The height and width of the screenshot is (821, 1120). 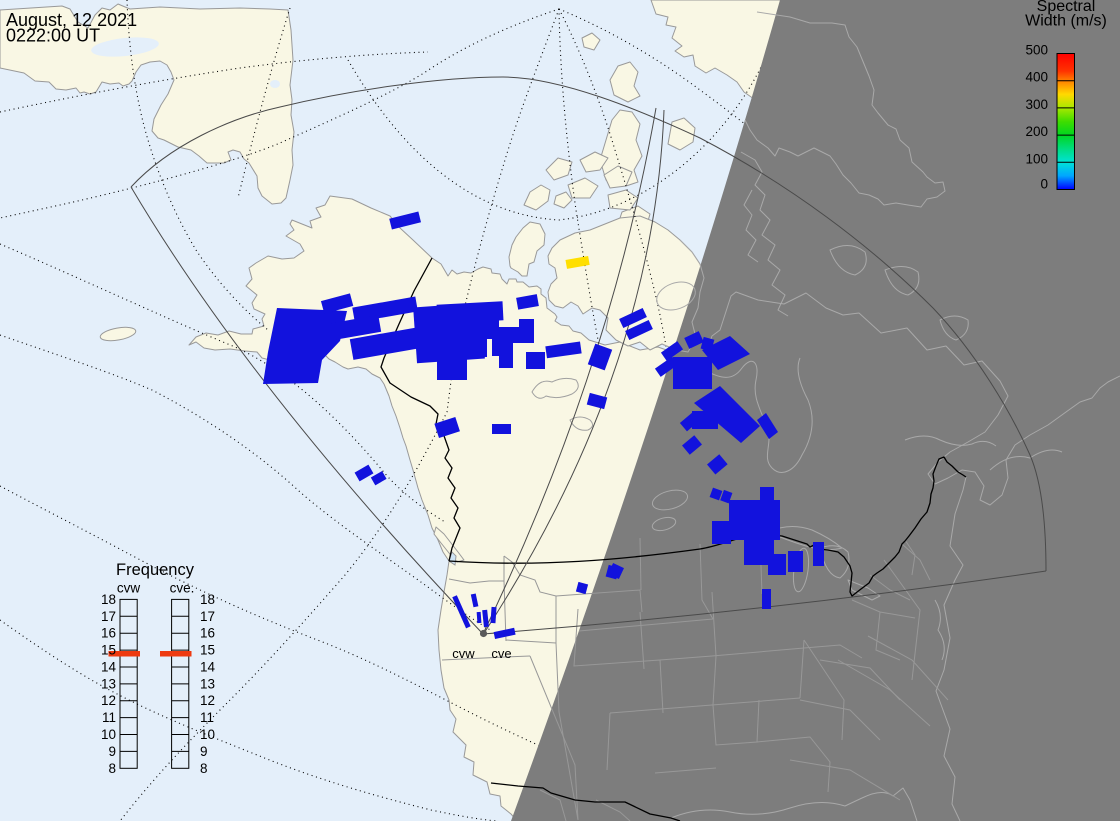 What do you see at coordinates (182, 588) in the screenshot?
I see `svg-text: cve.` at bounding box center [182, 588].